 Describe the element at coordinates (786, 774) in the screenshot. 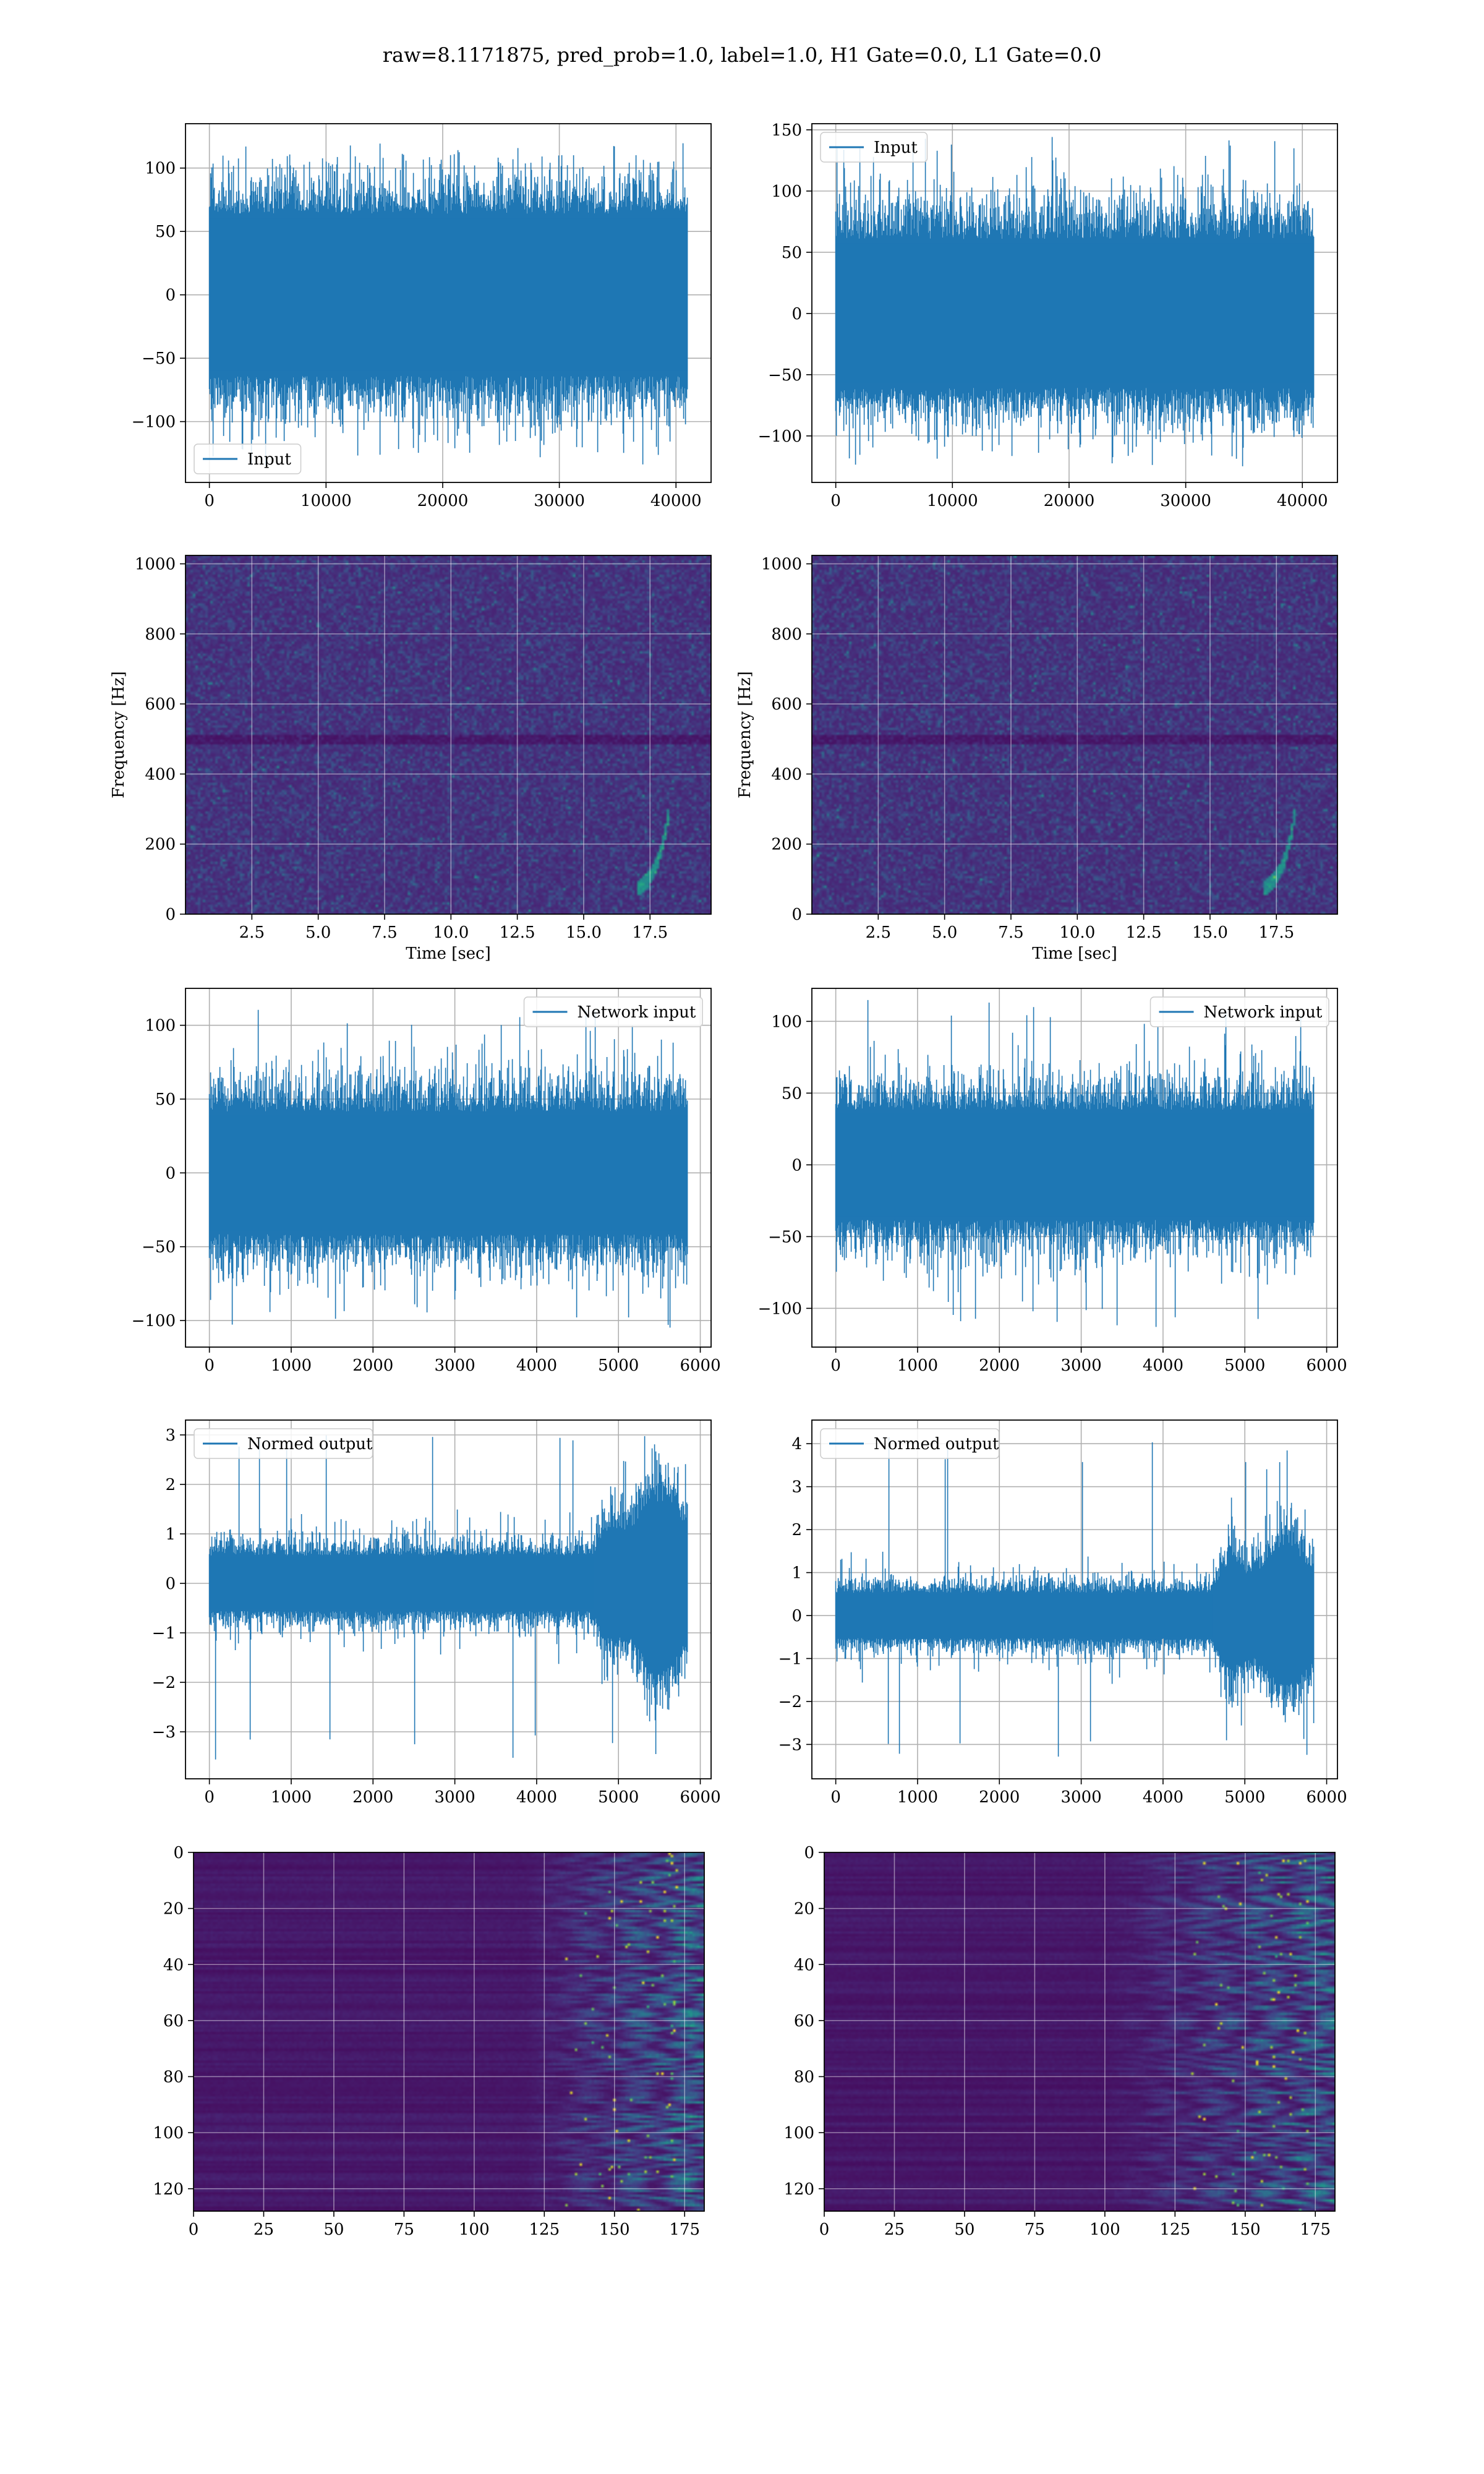

I see `y-tick-label: 400` at that location.